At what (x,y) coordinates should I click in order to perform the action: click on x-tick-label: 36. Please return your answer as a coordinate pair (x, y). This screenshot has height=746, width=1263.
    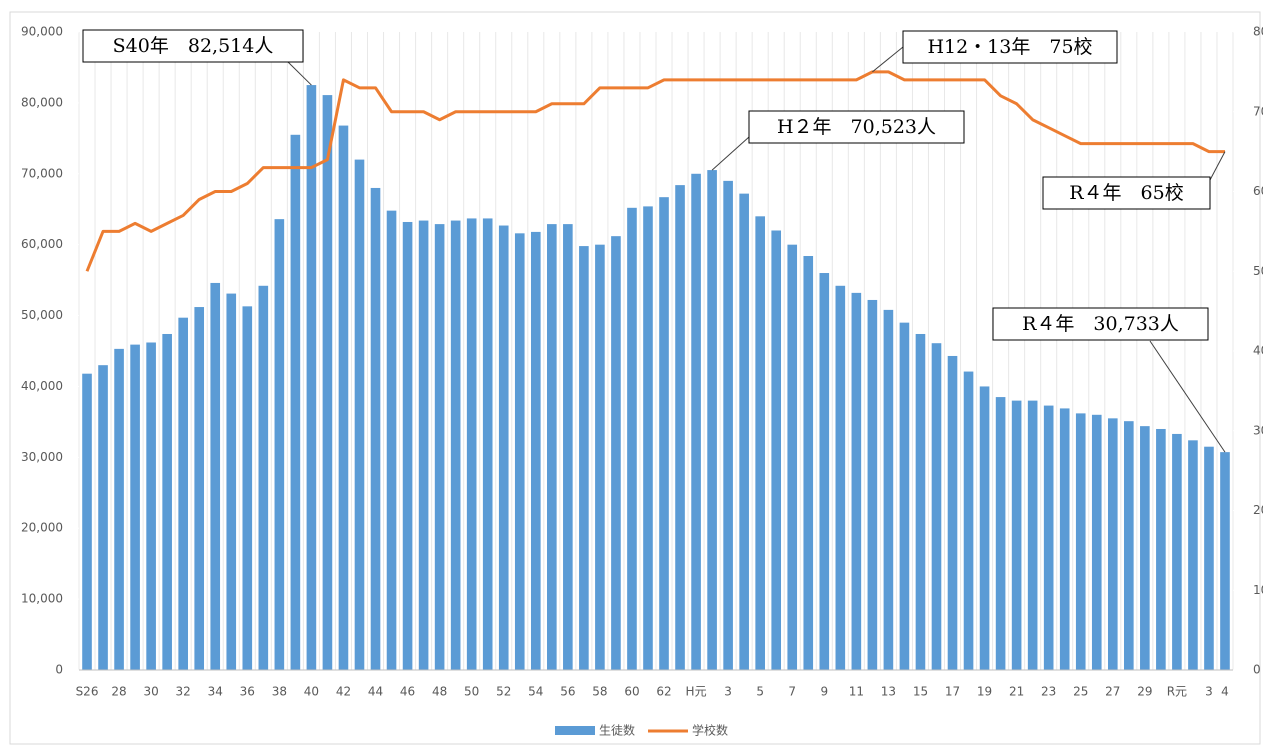
    Looking at the image, I should click on (247, 692).